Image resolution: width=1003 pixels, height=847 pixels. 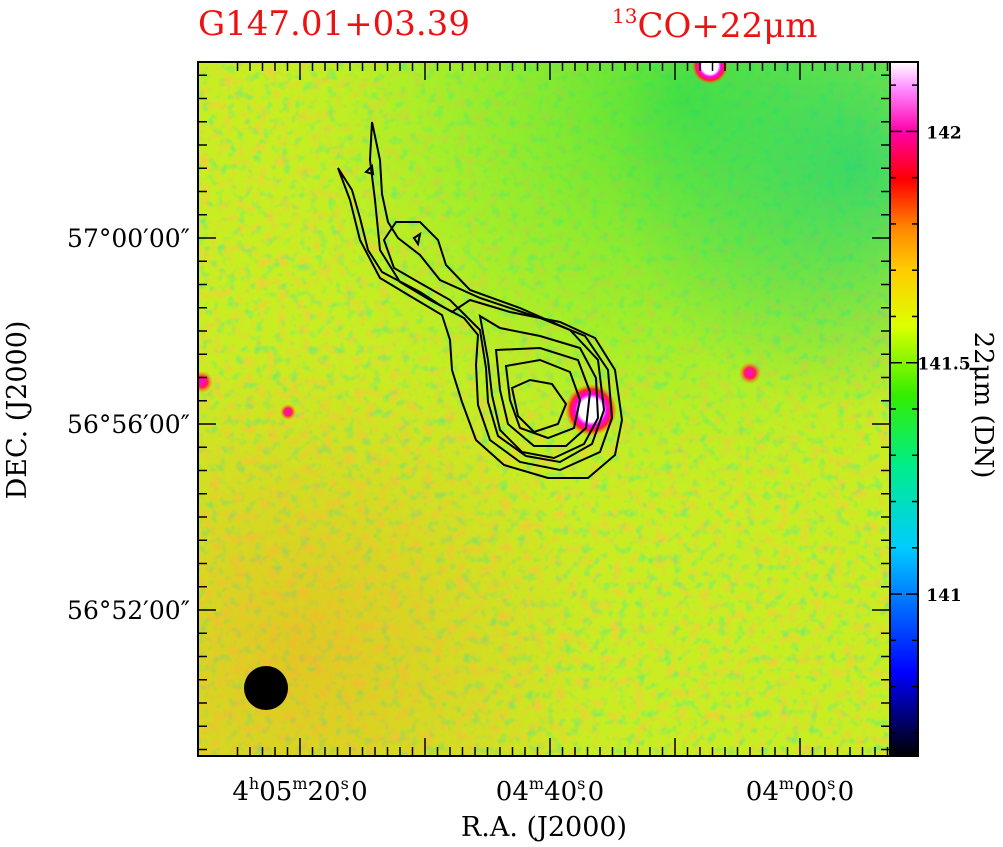 I want to click on source-name-text: G147.01+03.39, so click(x=334, y=24).